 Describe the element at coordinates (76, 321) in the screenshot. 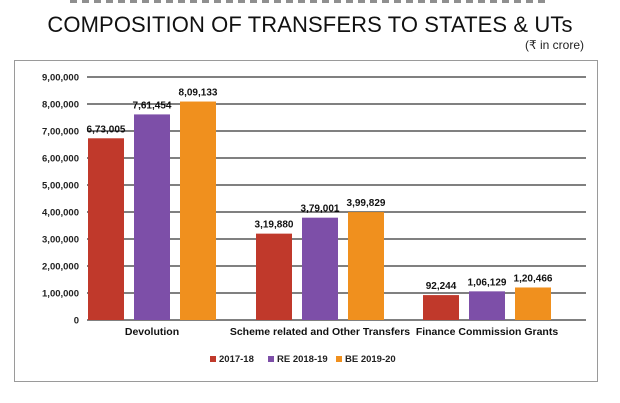

I see `y-tick-label: 0` at that location.